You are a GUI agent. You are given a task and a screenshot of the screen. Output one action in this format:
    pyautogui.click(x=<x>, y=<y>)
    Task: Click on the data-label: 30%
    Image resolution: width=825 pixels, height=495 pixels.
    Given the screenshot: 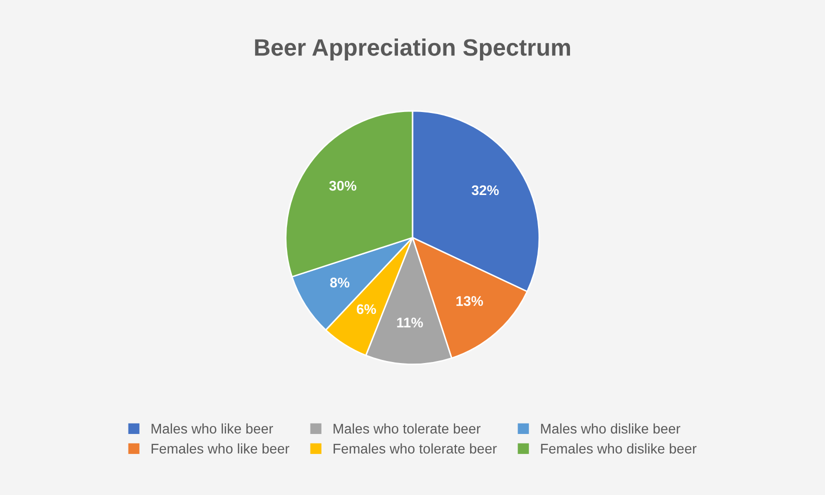 What is the action you would take?
    pyautogui.click(x=342, y=185)
    